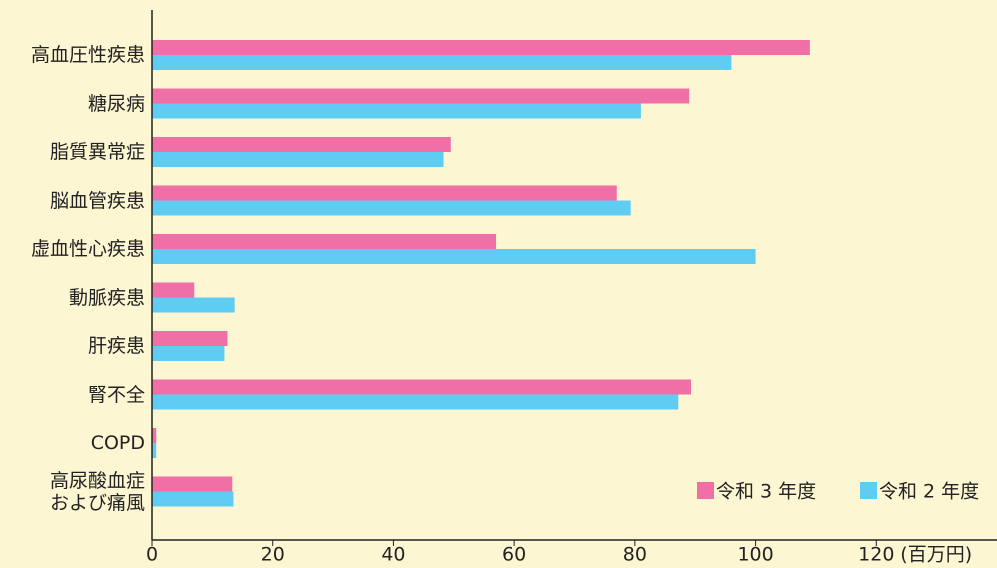 This screenshot has height=568, width=997. Describe the element at coordinates (117, 443) in the screenshot. I see `y-tick-label: COPD` at that location.